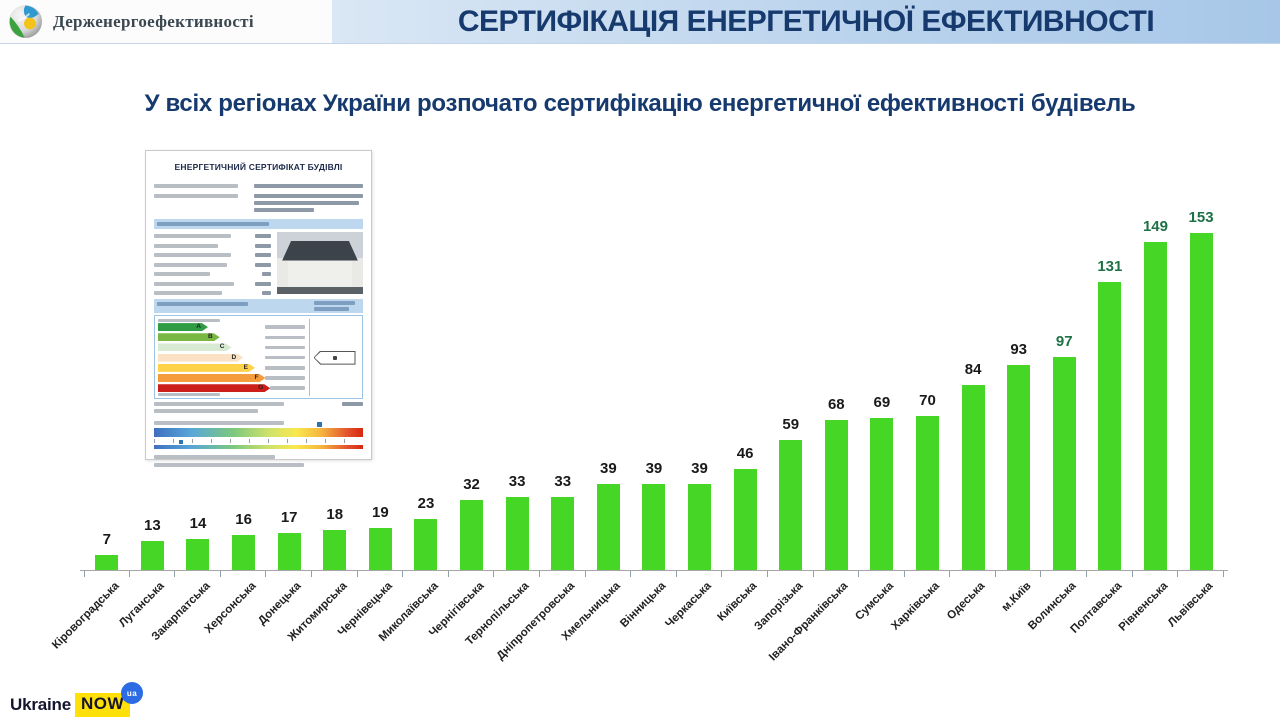  I want to click on rating-row: E, so click(231, 368).